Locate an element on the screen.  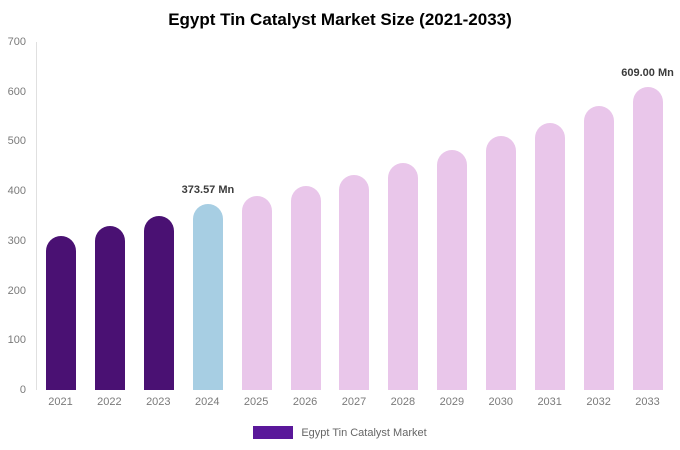
y-tick-label: 0 is located at coordinates (22, 390).